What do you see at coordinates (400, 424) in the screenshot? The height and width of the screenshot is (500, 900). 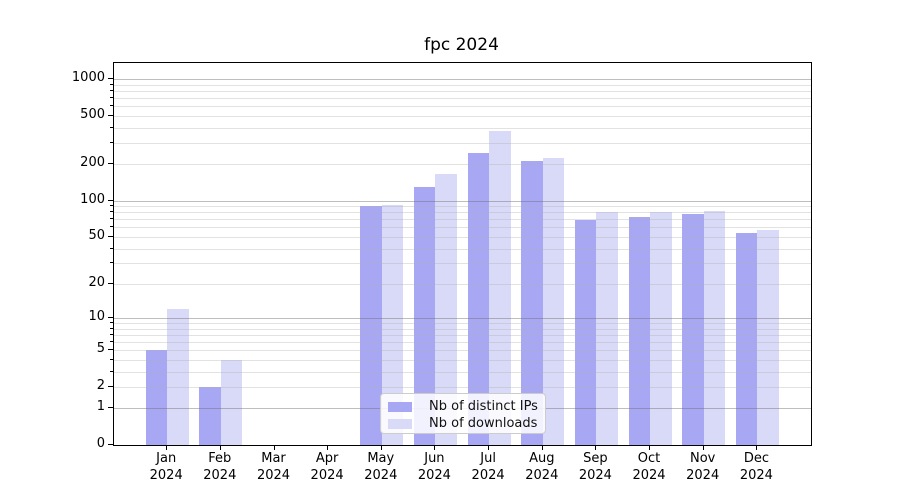 I see `legend-swatch-downloads` at bounding box center [400, 424].